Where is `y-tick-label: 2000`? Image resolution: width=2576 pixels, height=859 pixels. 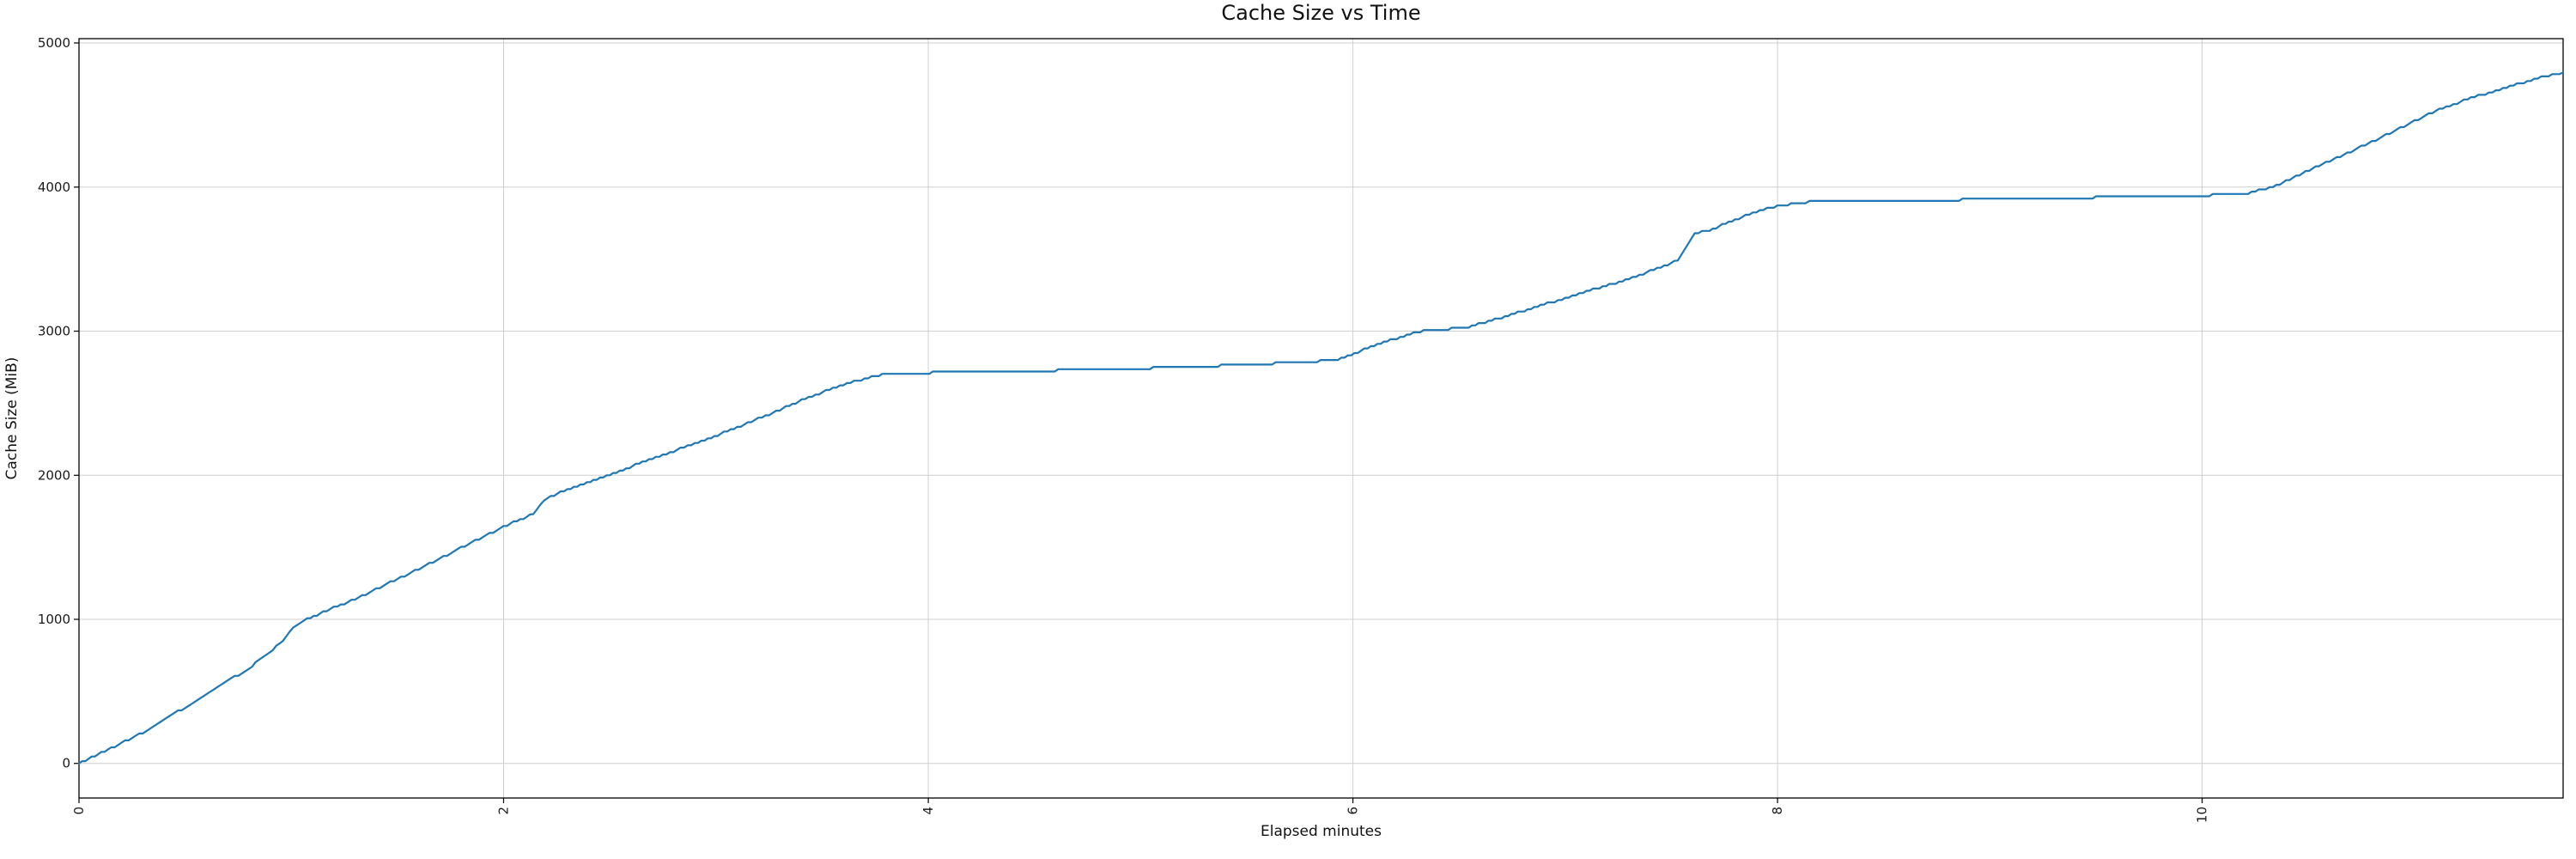
y-tick-label: 2000 is located at coordinates (54, 475).